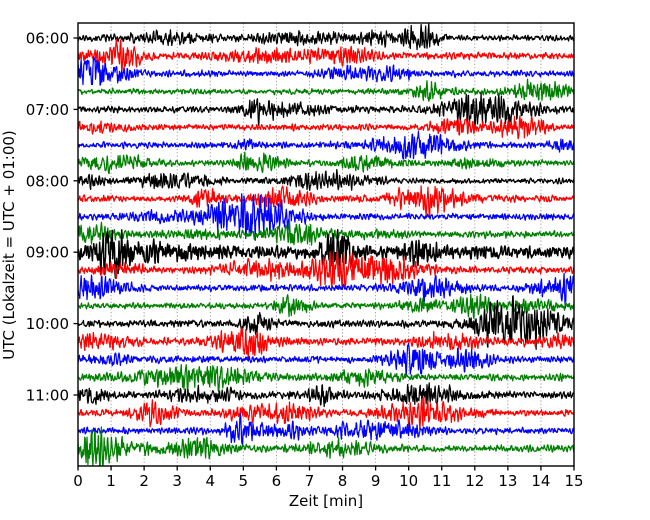  Describe the element at coordinates (326, 501) in the screenshot. I see `x-axis-label: Zeit [min]` at that location.